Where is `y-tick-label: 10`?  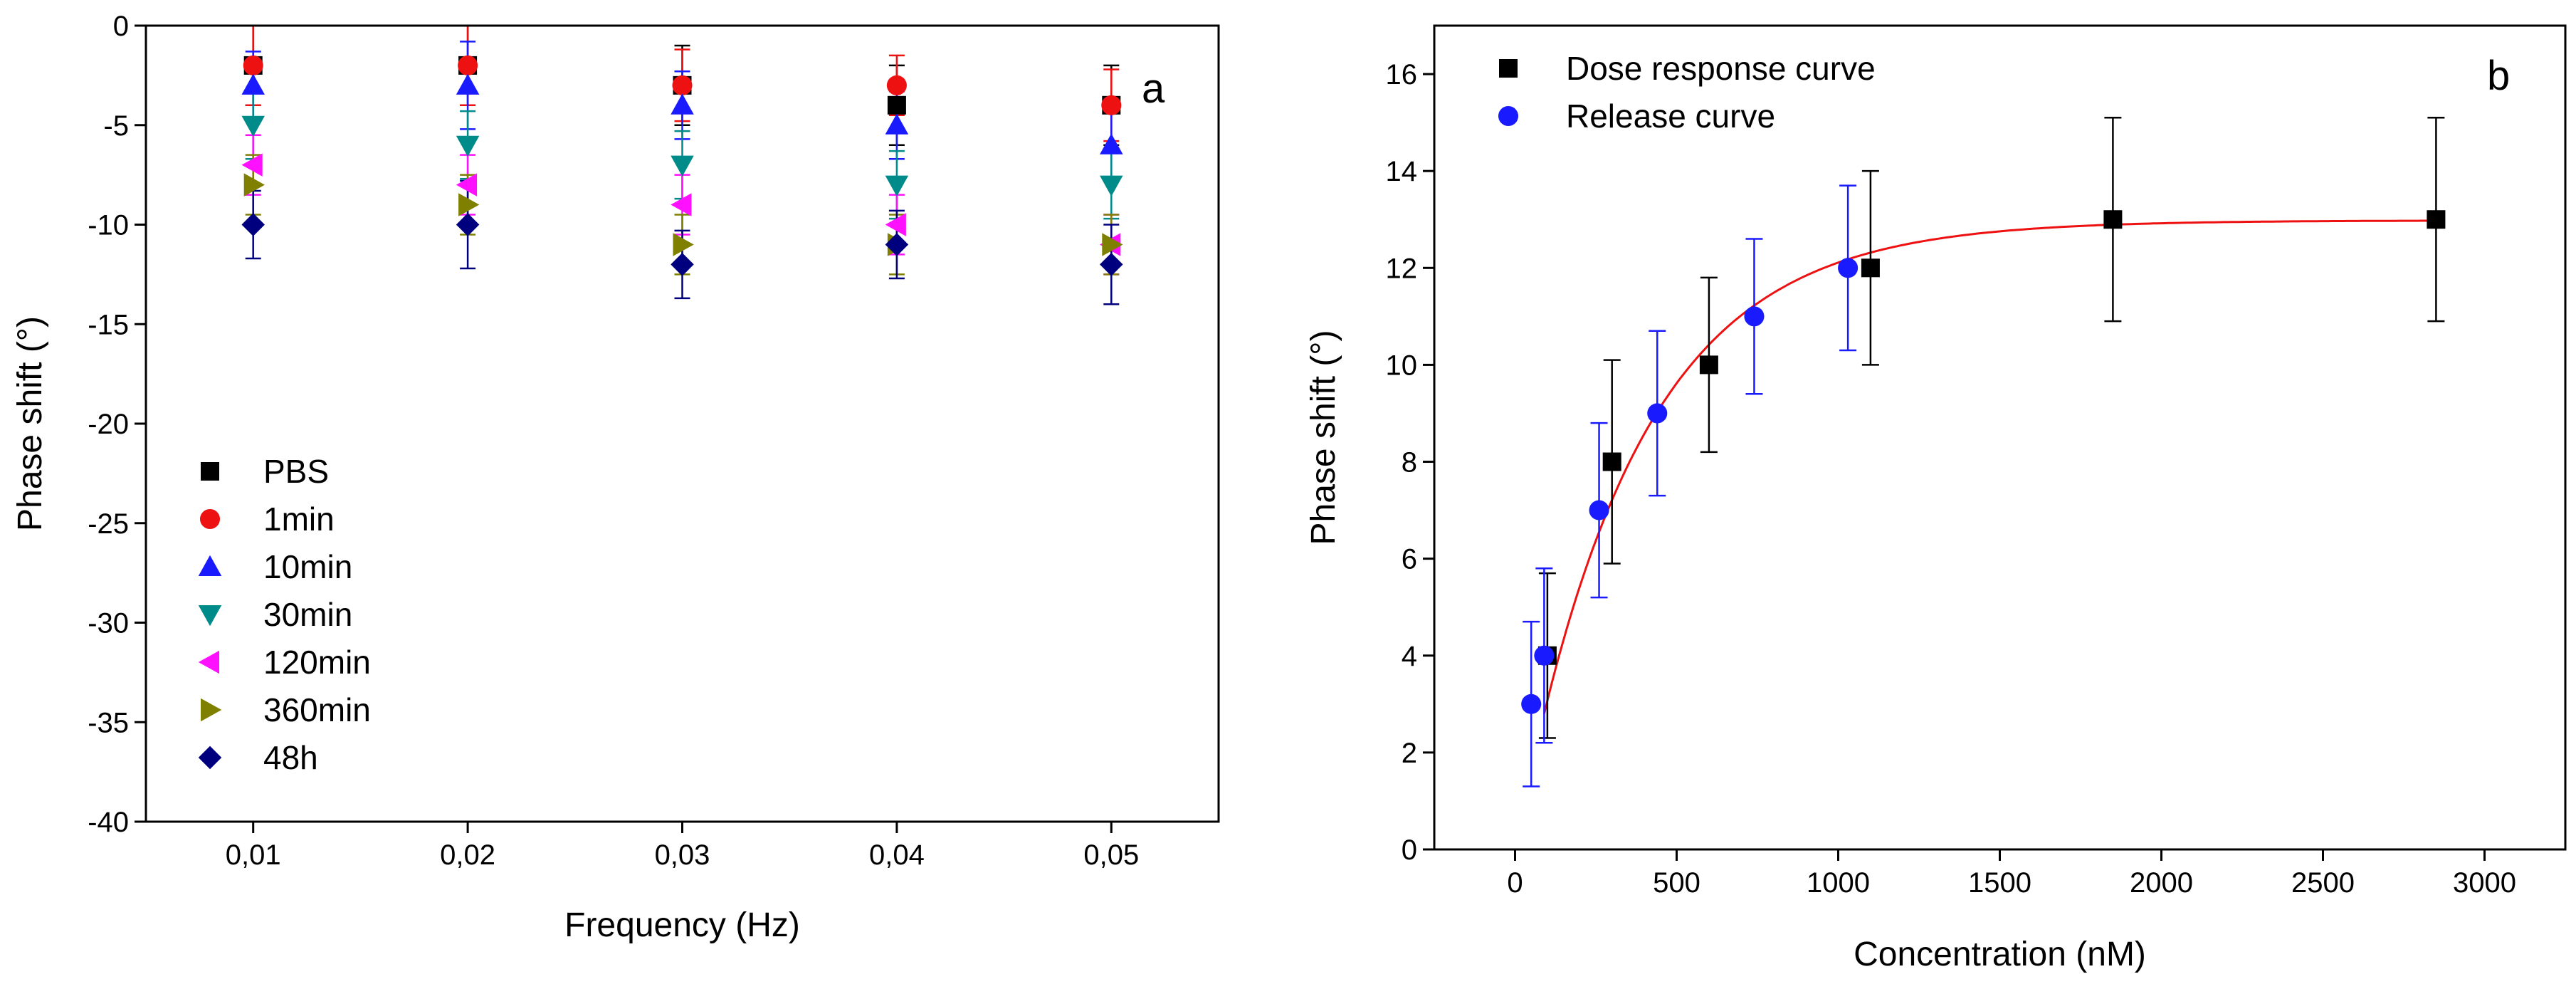
y-tick-label: 10 is located at coordinates (1402, 365).